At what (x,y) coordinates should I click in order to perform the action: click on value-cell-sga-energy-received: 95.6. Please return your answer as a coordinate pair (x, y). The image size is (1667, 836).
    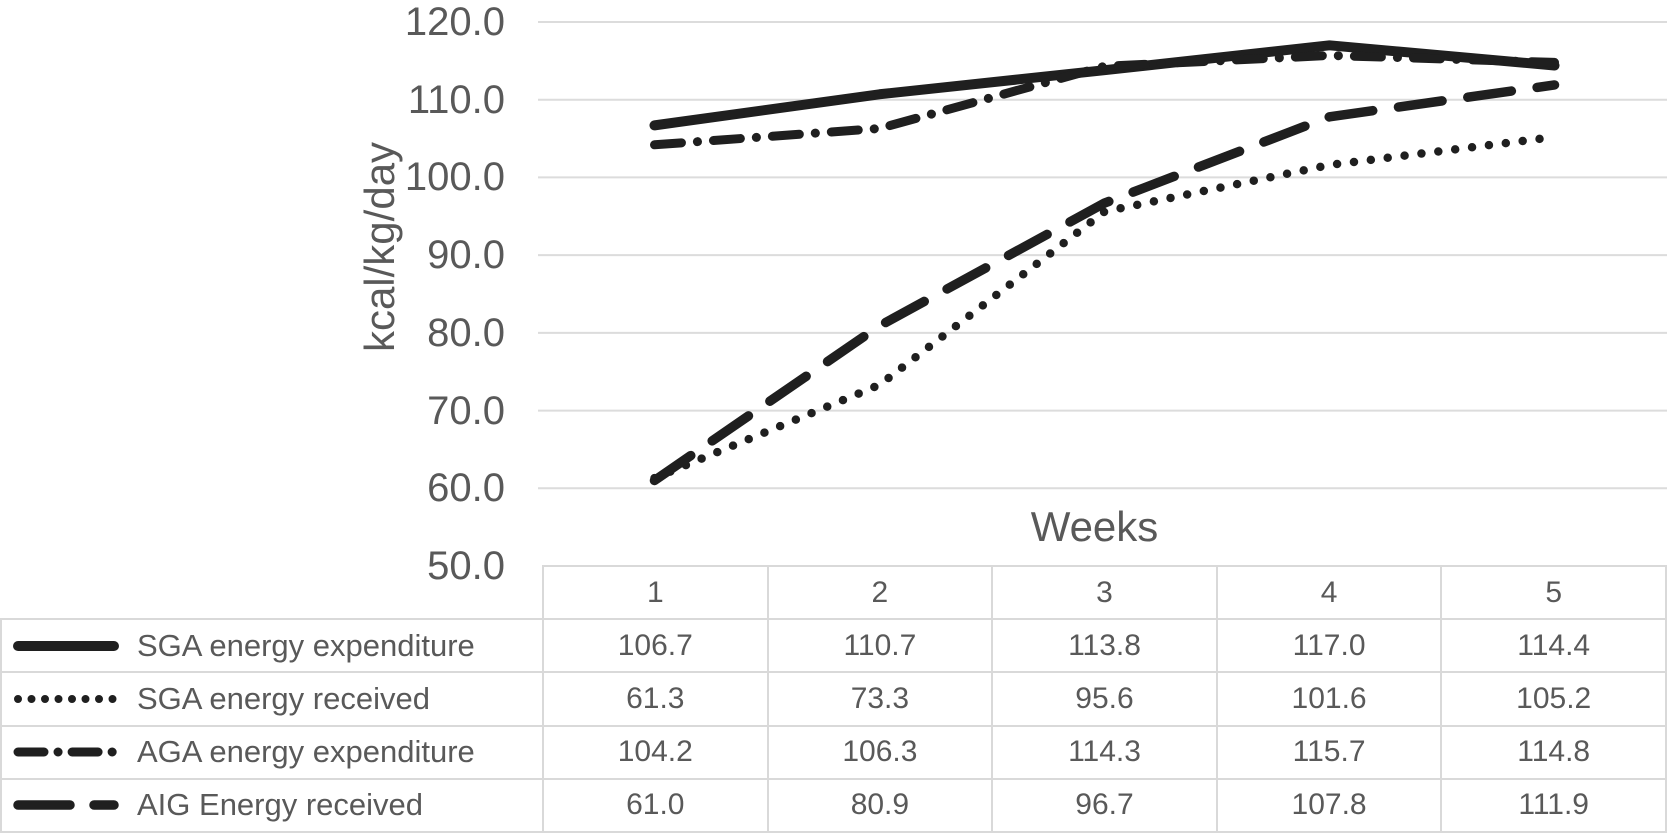
    Looking at the image, I should click on (1103, 698).